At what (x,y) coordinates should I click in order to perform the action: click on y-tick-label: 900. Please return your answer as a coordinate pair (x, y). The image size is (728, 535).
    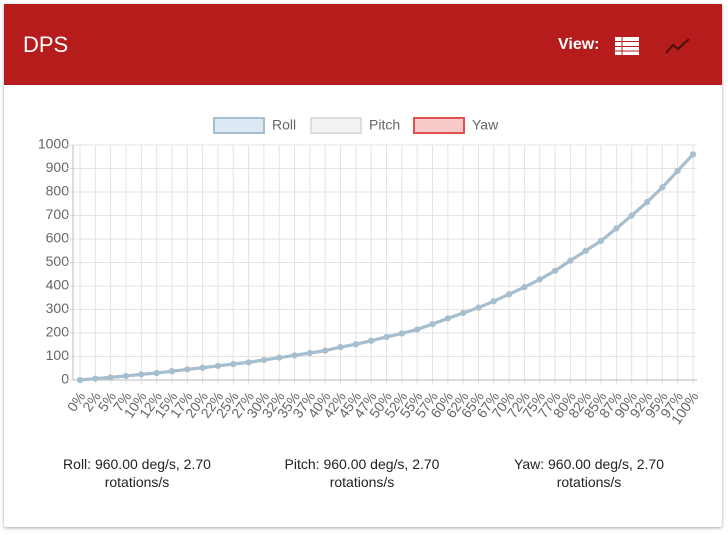
    Looking at the image, I should click on (58, 167).